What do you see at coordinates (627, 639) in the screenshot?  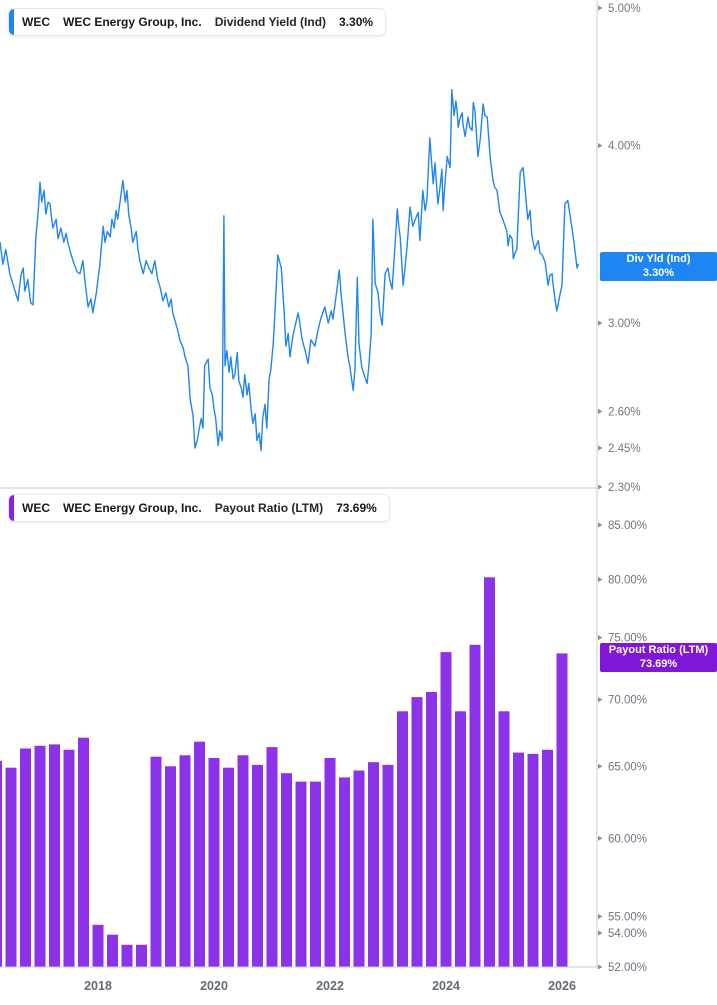 I see `y-tick-label: 75.00%` at bounding box center [627, 639].